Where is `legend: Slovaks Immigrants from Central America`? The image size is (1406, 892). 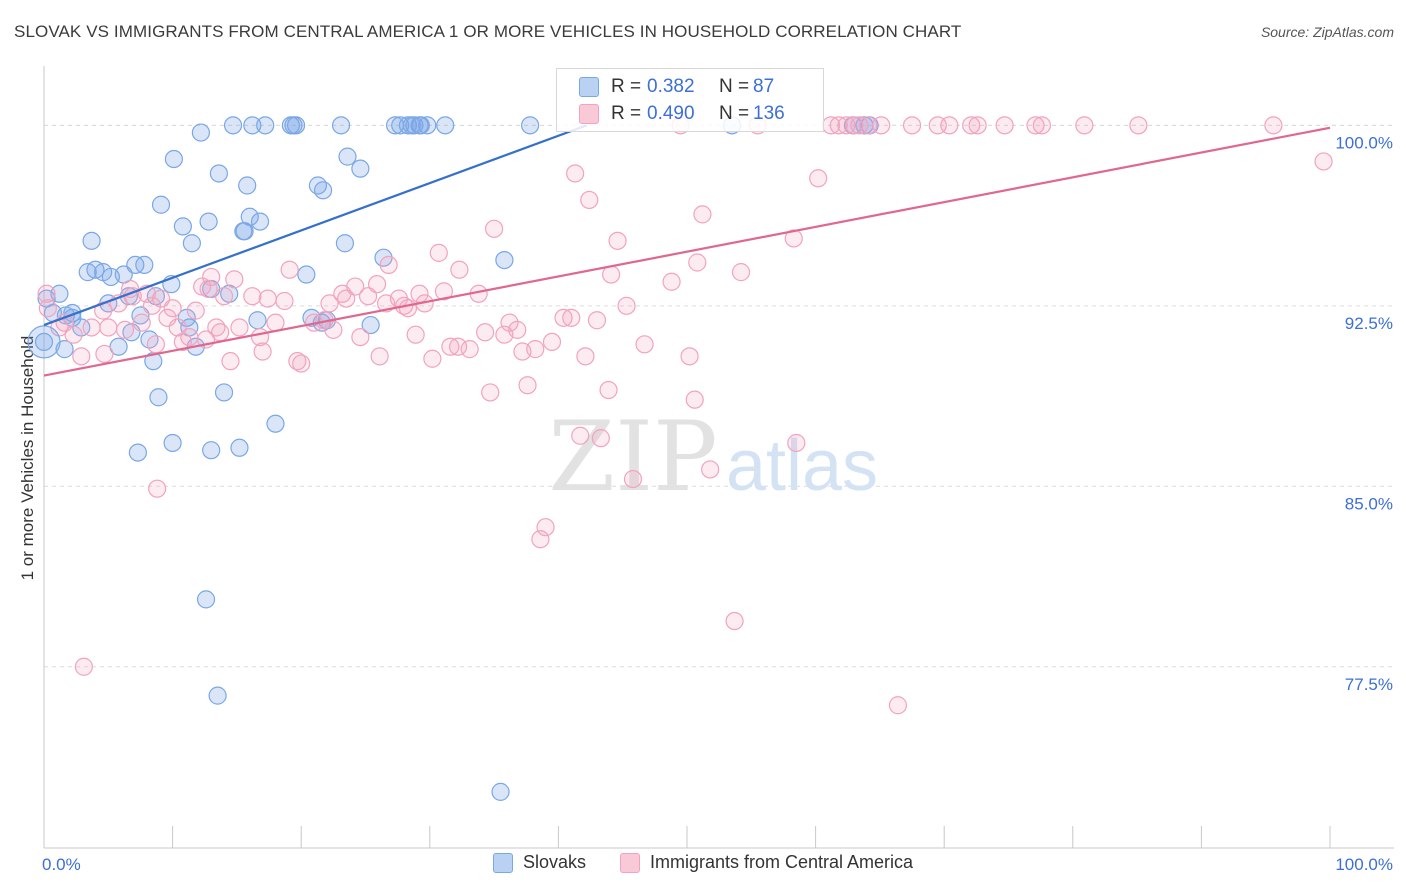 legend: Slovaks Immigrants from Central America is located at coordinates (703, 862).